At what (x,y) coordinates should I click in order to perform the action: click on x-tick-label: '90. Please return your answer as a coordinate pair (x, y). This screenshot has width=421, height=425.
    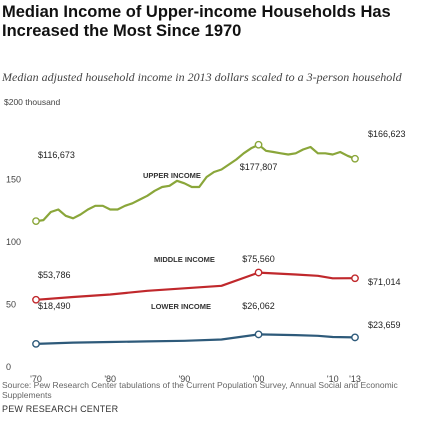
    Looking at the image, I should click on (185, 379).